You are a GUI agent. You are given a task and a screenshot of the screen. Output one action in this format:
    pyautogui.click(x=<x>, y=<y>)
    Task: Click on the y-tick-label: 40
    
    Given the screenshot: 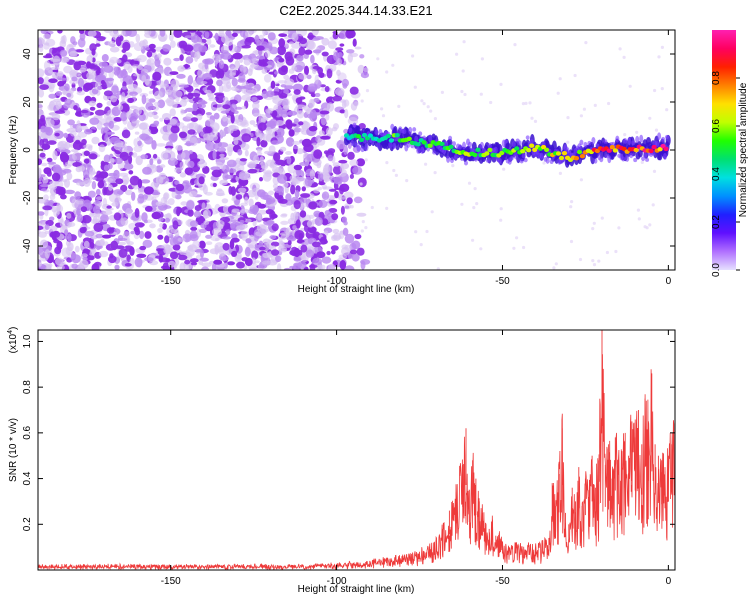 What is the action you would take?
    pyautogui.click(x=27, y=54)
    